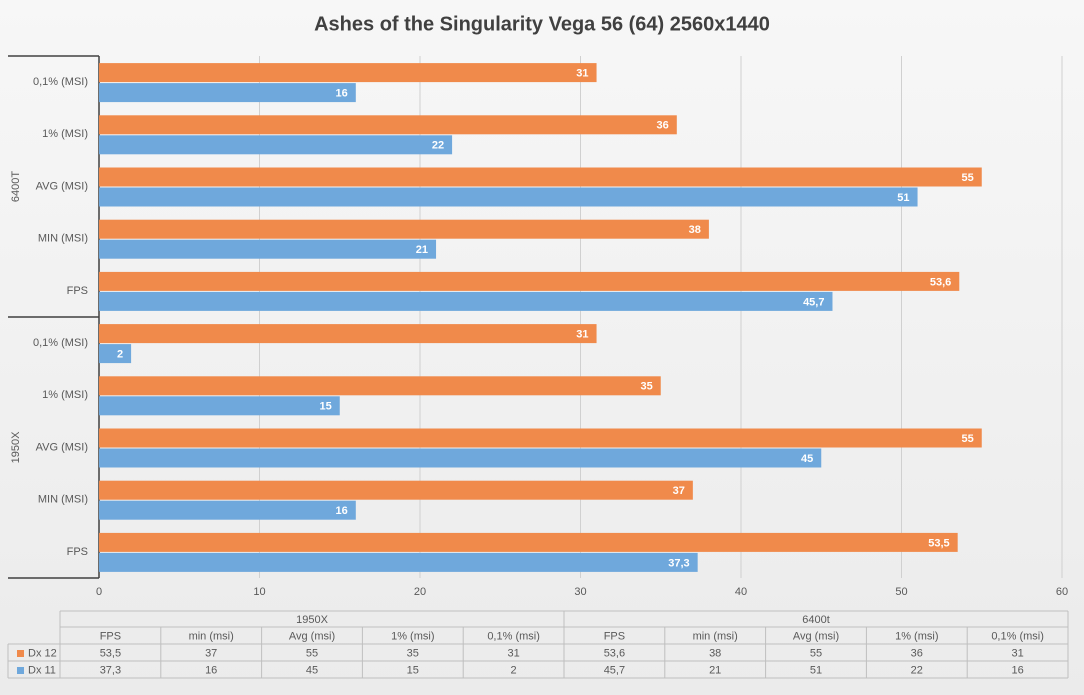  I want to click on value-label: 38, so click(695, 230).